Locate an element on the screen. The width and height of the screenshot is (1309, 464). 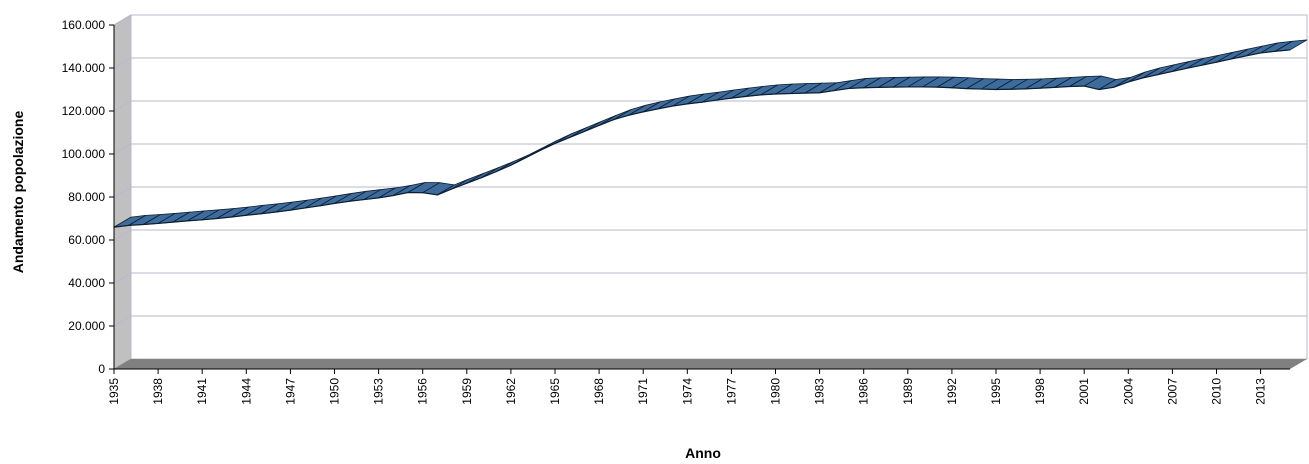
x-tick-label: 1947 is located at coordinates (290, 391).